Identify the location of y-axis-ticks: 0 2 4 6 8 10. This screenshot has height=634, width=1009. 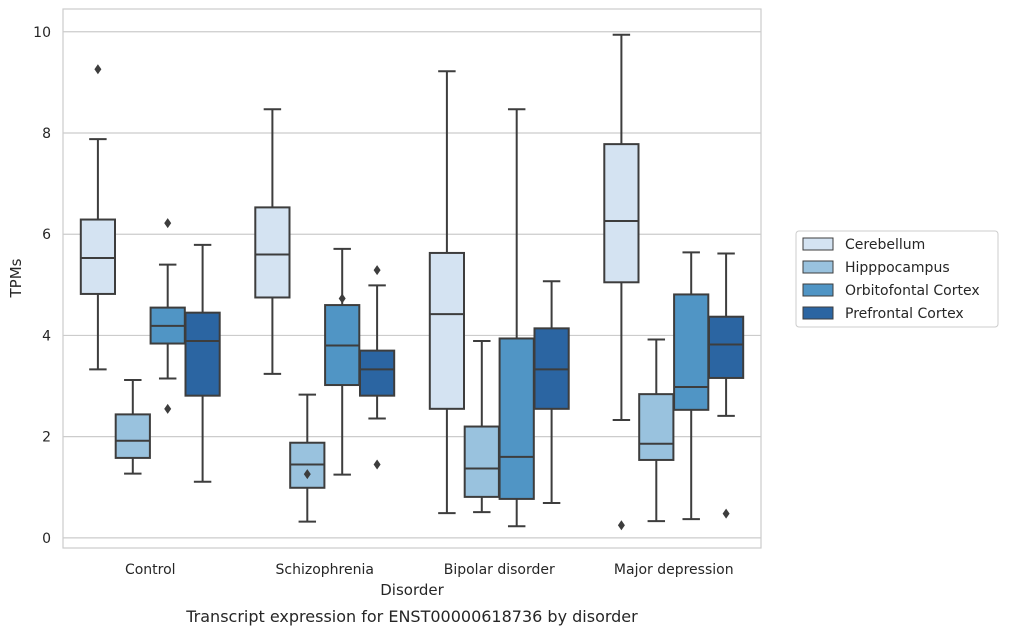
(42, 286).